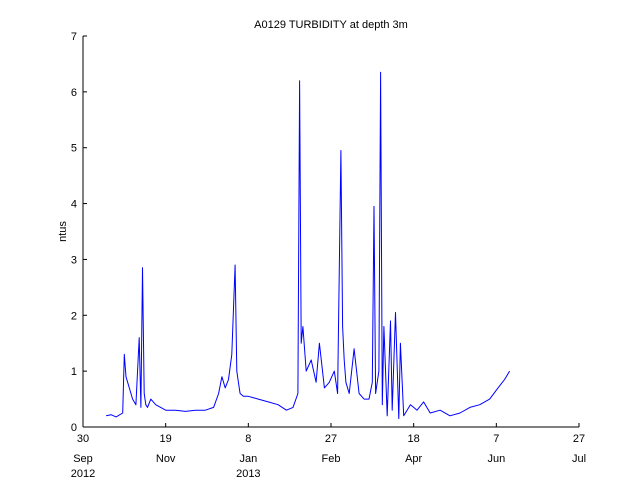 The width and height of the screenshot is (640, 480). Describe the element at coordinates (248, 474) in the screenshot. I see `x-tick-year-label: 2013` at that location.